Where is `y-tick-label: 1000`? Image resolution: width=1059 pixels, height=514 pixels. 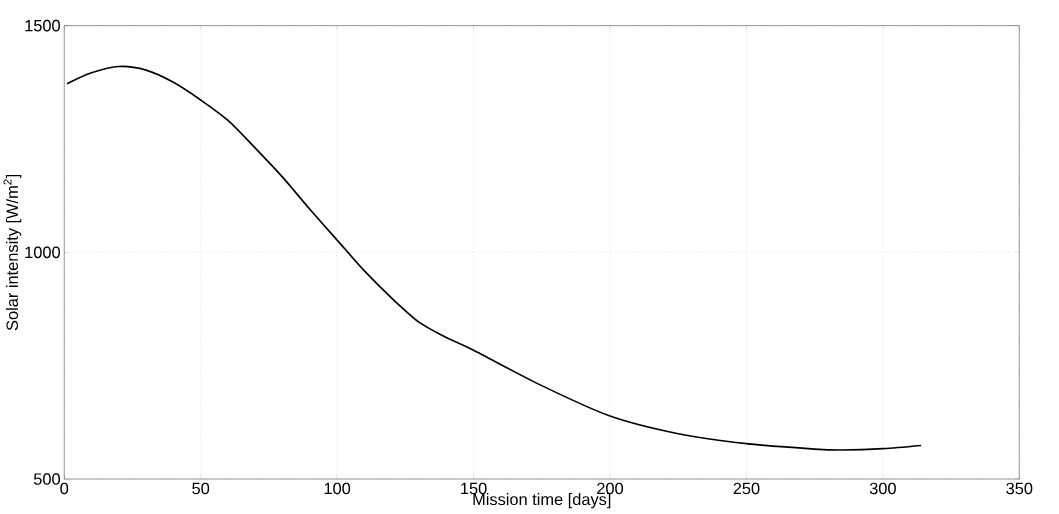
y-tick-label: 1000 is located at coordinates (42, 252).